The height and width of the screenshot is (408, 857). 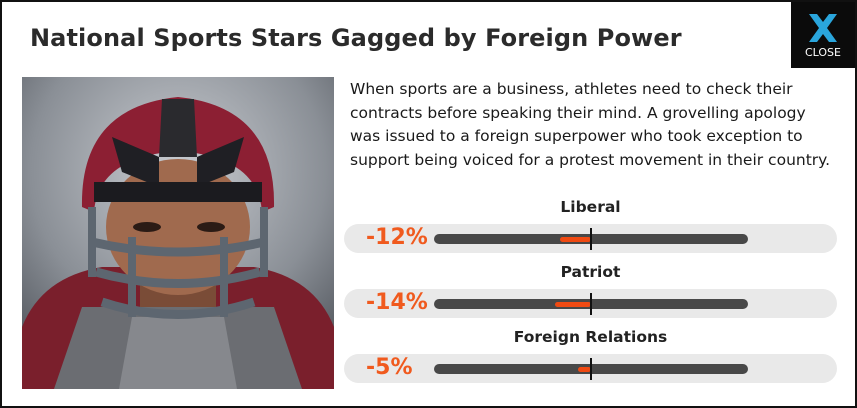 I want to click on effect-row-foreign-relations: -5%, so click(x=590, y=368).